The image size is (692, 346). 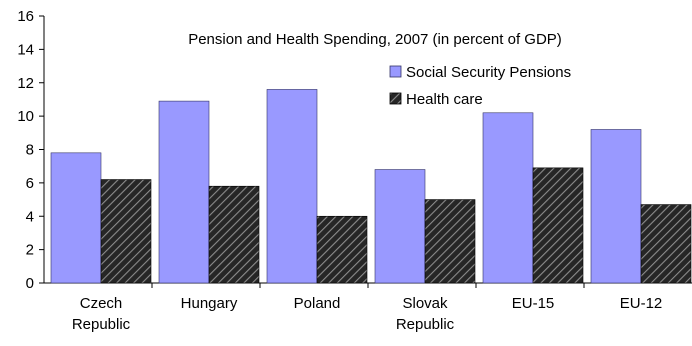 I want to click on y-tick-label: 16, so click(x=25, y=16).